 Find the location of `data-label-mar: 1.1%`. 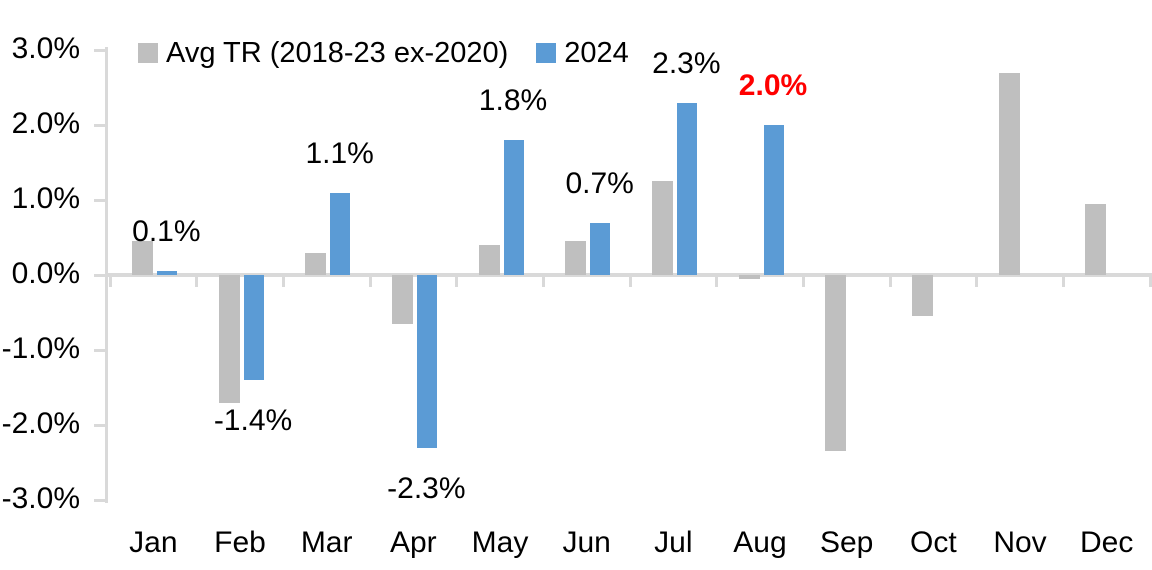

data-label-mar: 1.1% is located at coordinates (339, 153).